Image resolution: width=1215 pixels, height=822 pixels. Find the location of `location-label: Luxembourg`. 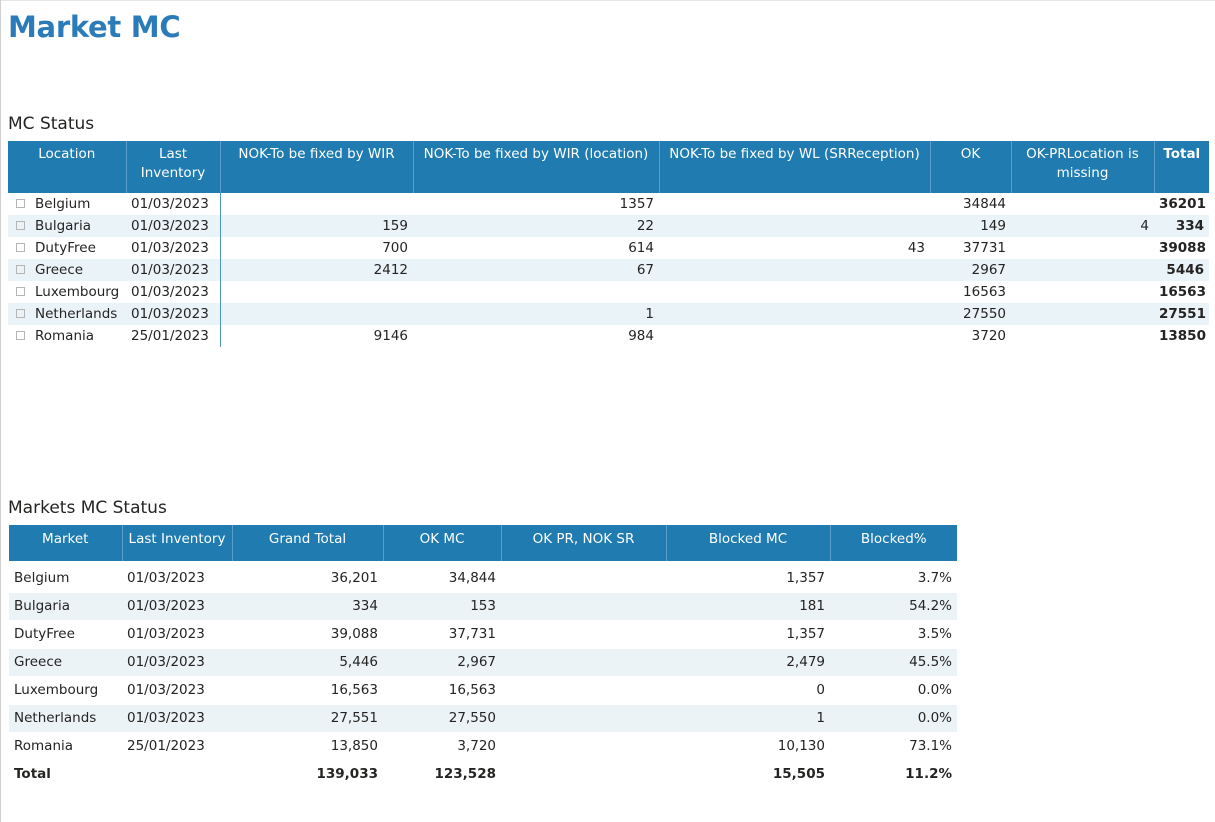

location-label: Luxembourg is located at coordinates (77, 292).